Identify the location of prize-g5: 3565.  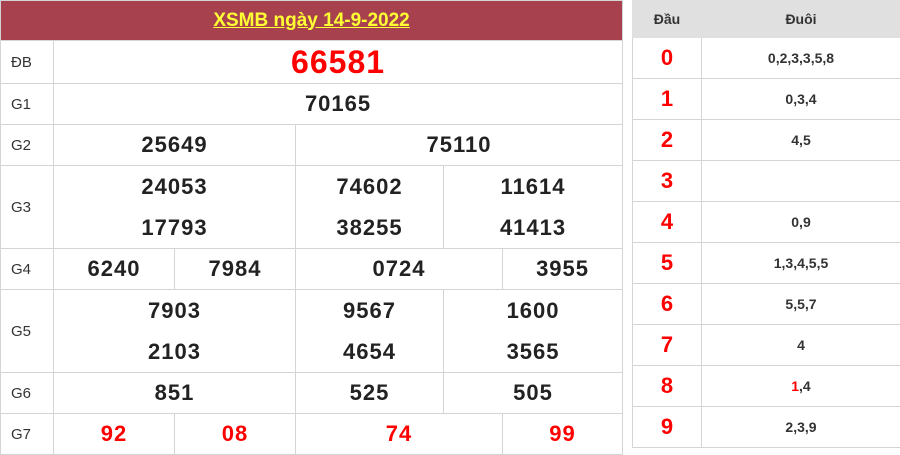
(533, 351).